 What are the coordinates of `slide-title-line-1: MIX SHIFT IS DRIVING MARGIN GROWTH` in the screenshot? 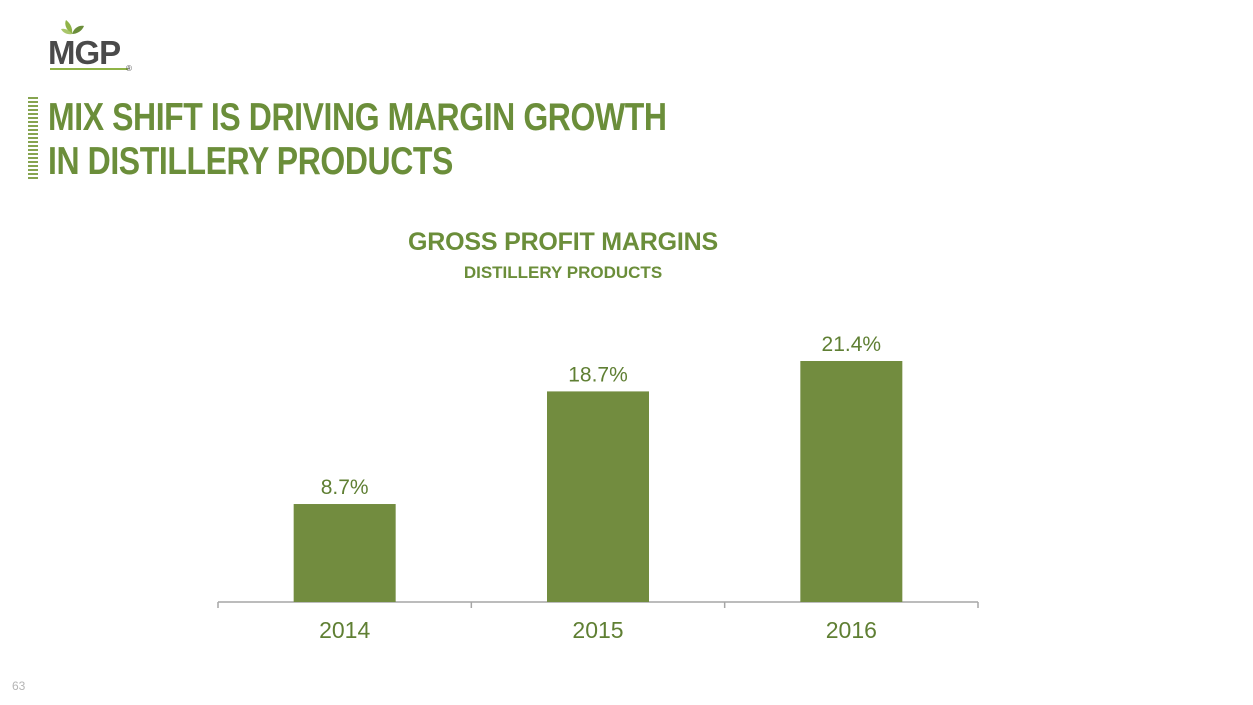 It's located at (357, 117).